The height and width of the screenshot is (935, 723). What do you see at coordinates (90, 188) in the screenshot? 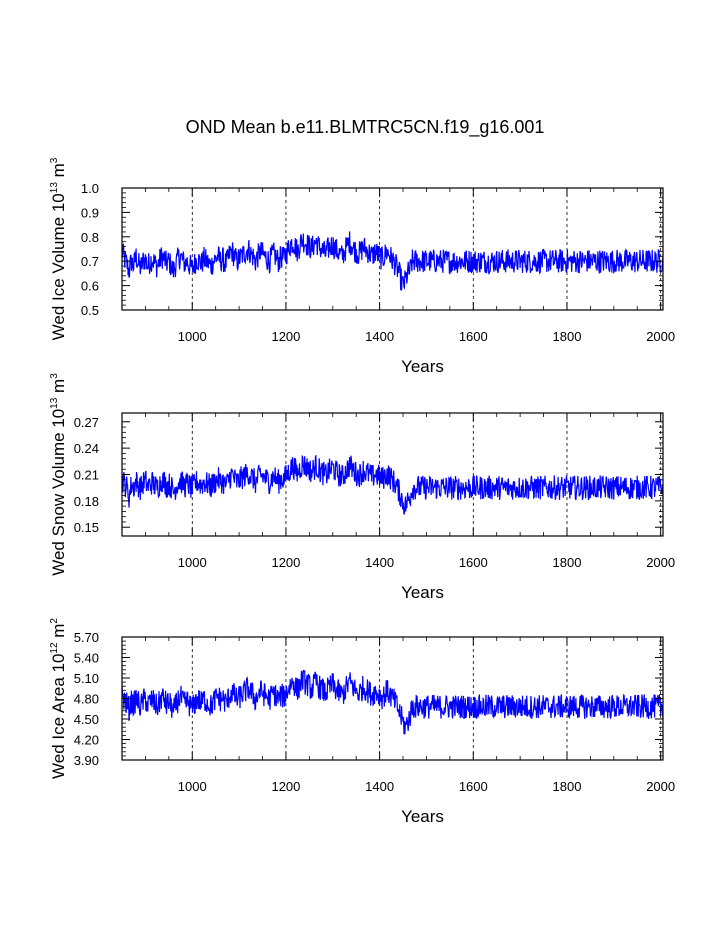
I see `y-tick-label: 1.0` at bounding box center [90, 188].